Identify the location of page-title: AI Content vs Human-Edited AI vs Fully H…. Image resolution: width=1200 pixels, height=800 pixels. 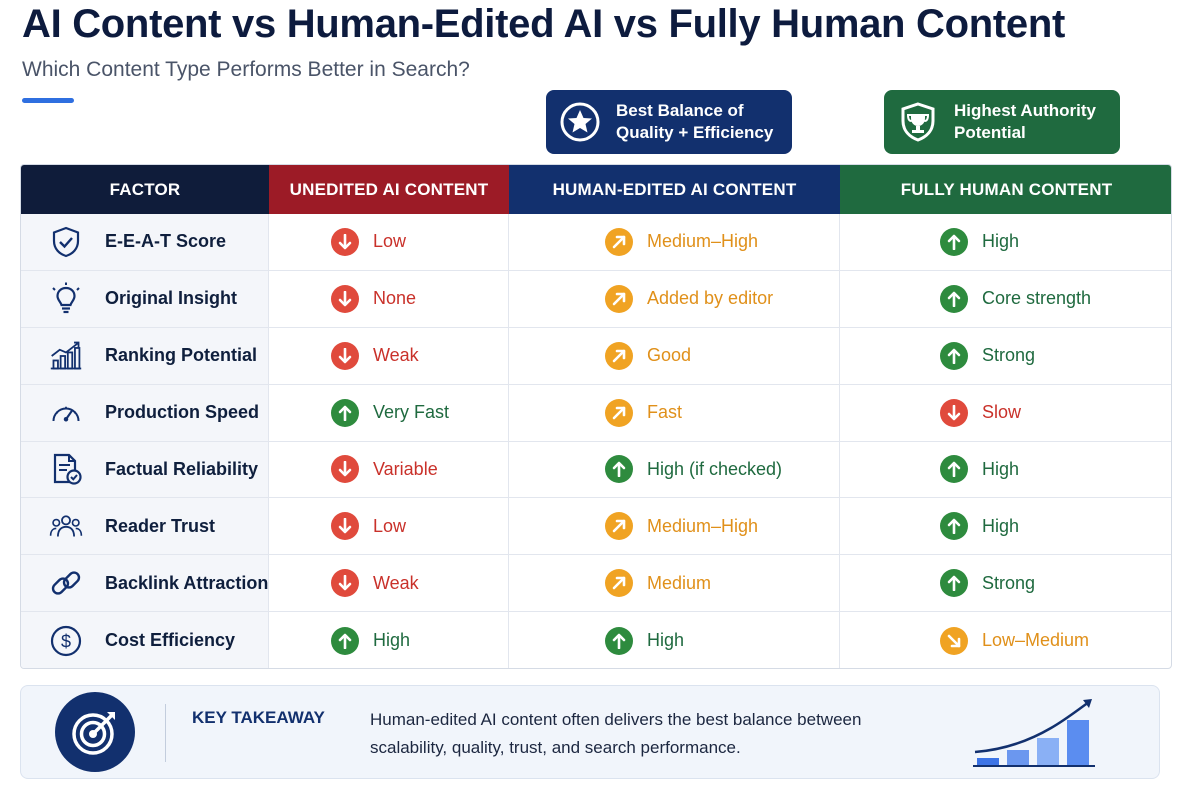
(543, 24).